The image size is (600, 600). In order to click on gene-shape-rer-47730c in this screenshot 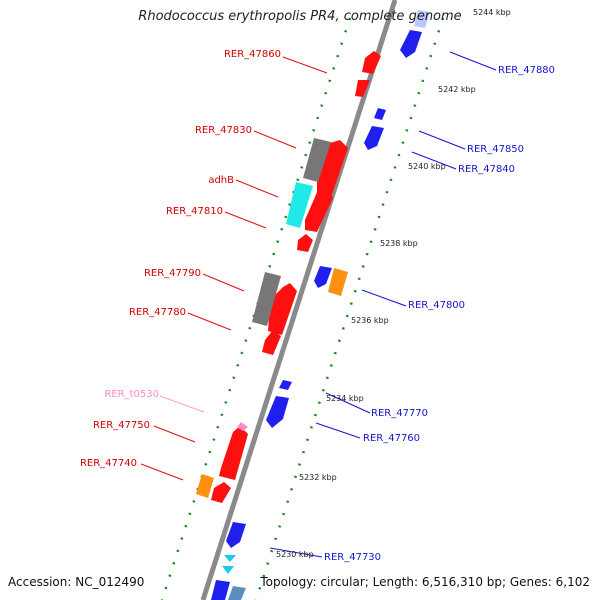, I will do `click(237, 593)`.